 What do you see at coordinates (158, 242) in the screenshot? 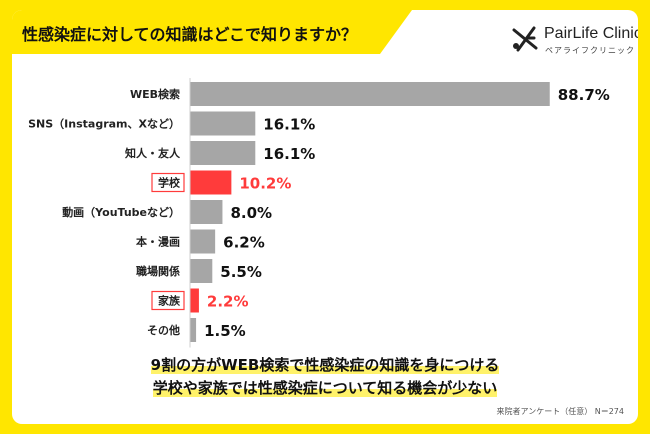
I see `category-label: 本・漫画` at bounding box center [158, 242].